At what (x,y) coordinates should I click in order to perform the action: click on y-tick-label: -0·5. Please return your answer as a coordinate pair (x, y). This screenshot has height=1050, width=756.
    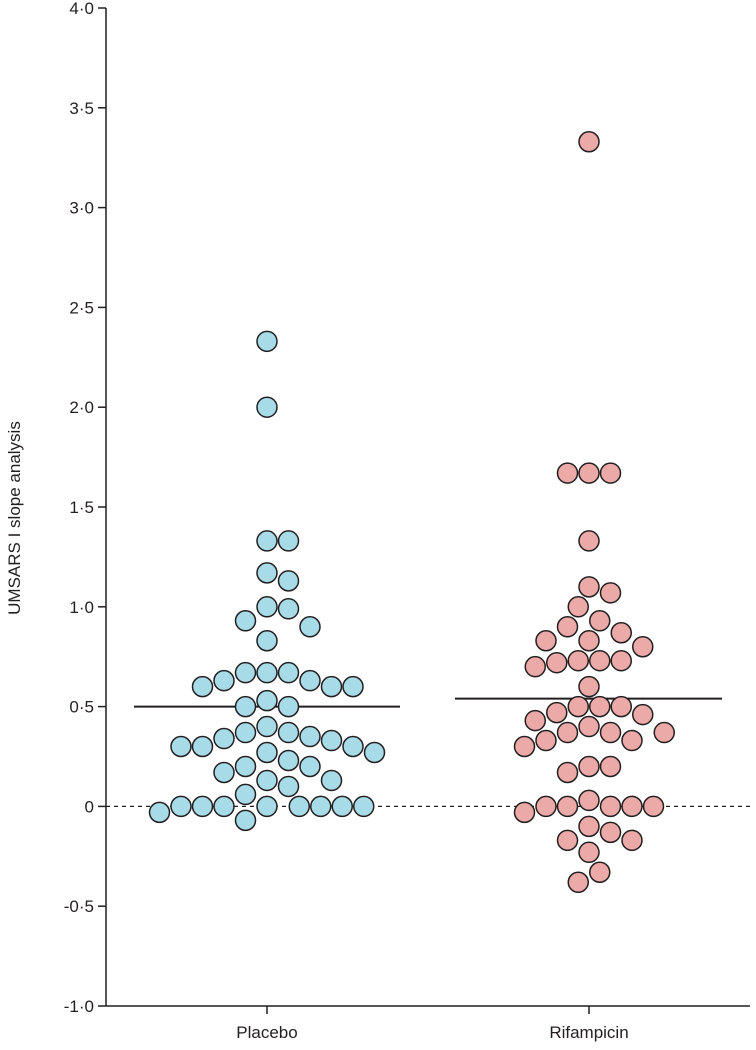
    Looking at the image, I should click on (79, 906).